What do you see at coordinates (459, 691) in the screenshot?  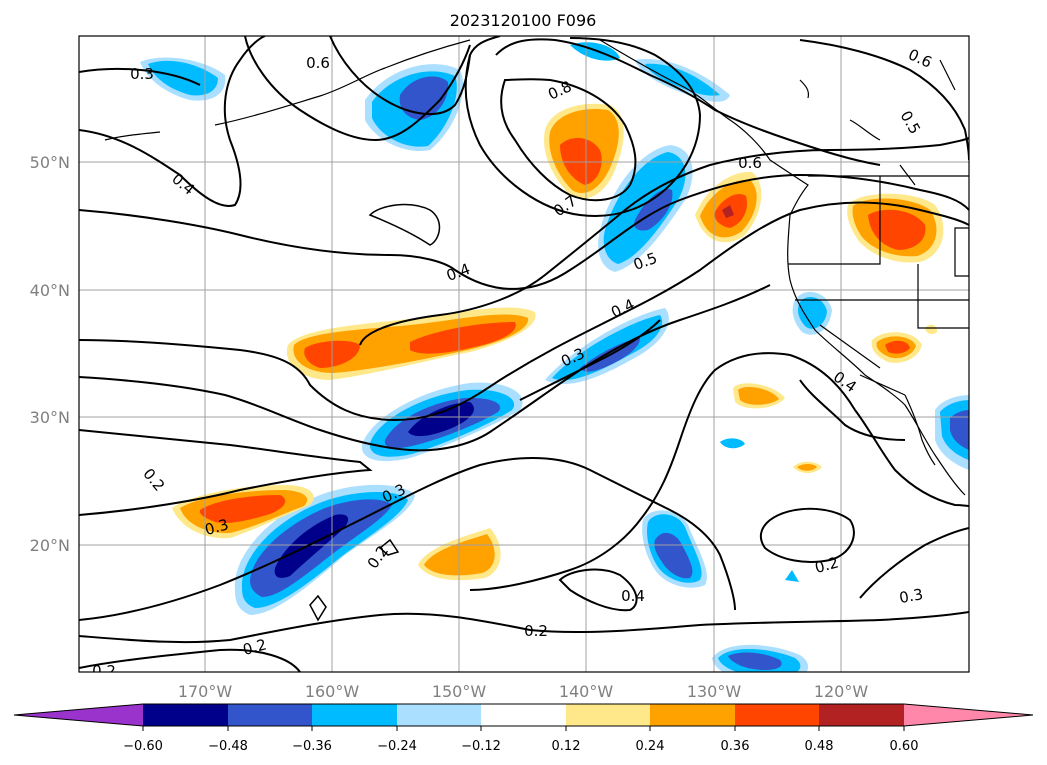 I see `lon-label: 150°W` at bounding box center [459, 691].